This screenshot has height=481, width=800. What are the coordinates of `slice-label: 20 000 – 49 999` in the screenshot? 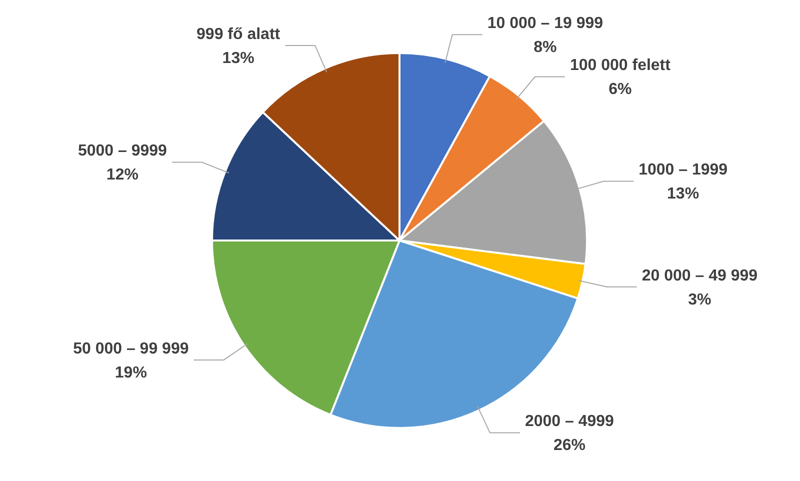 It's located at (700, 275).